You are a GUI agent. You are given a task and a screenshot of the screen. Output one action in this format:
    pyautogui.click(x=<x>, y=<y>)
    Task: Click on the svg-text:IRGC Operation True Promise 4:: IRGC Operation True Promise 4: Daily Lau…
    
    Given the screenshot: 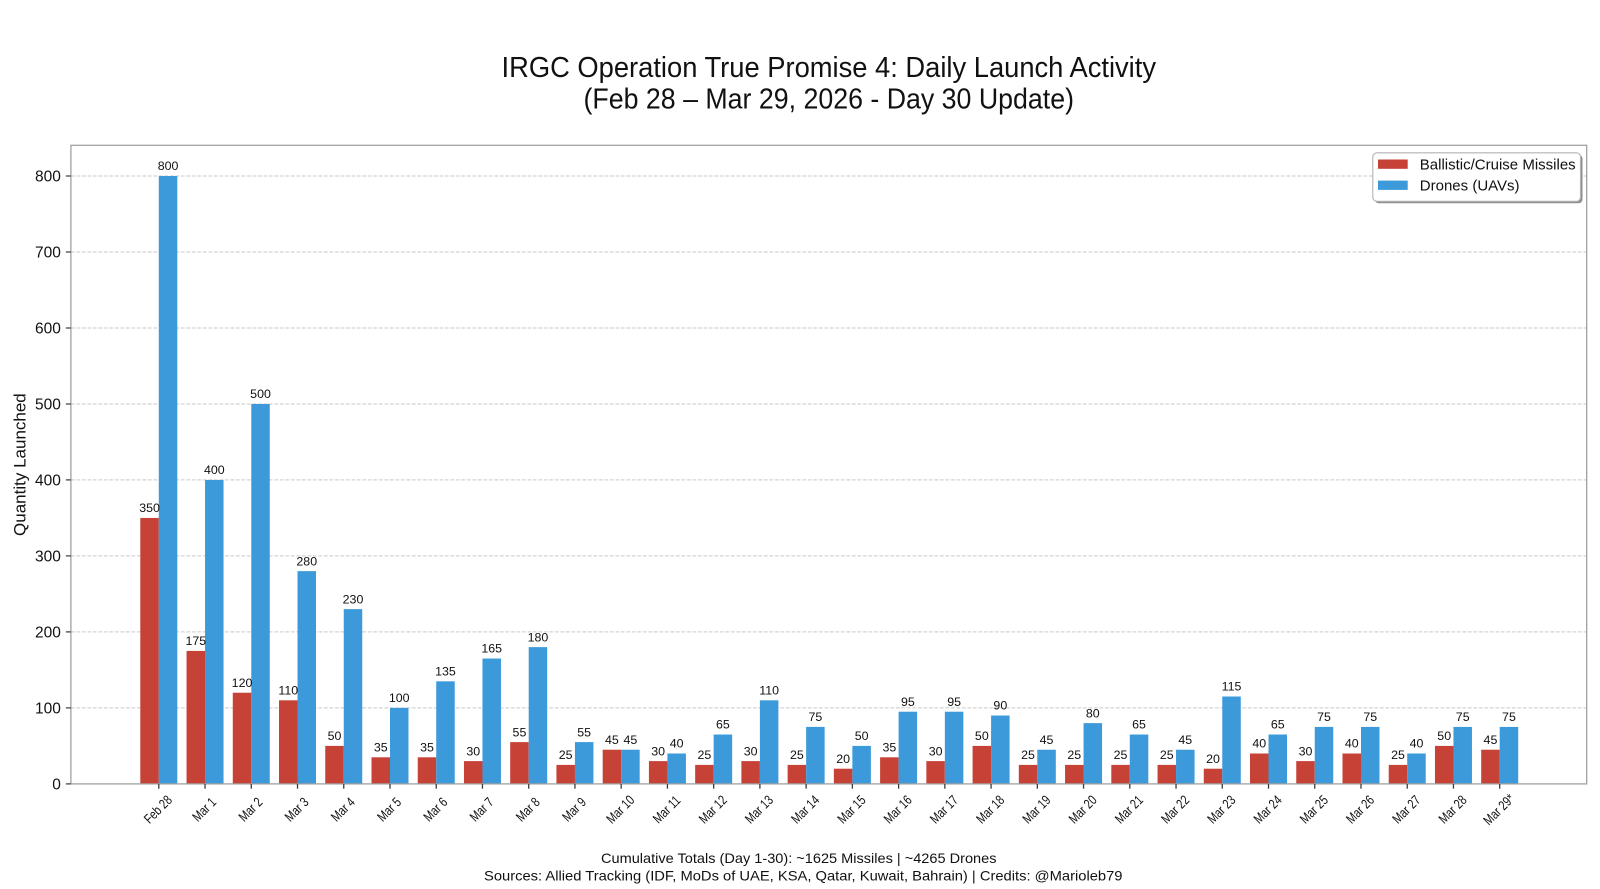 What is the action you would take?
    pyautogui.click(x=829, y=68)
    